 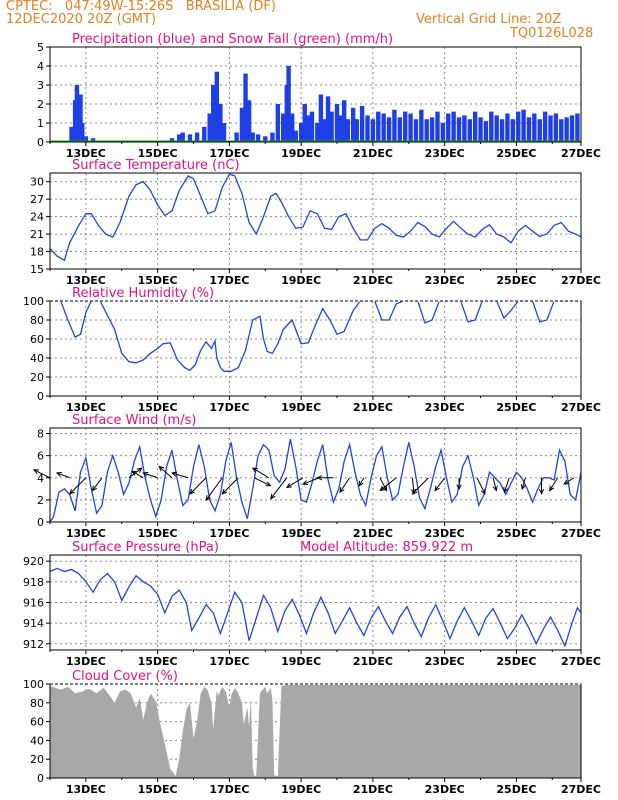 I want to click on temperature-frame, so click(x=315, y=221).